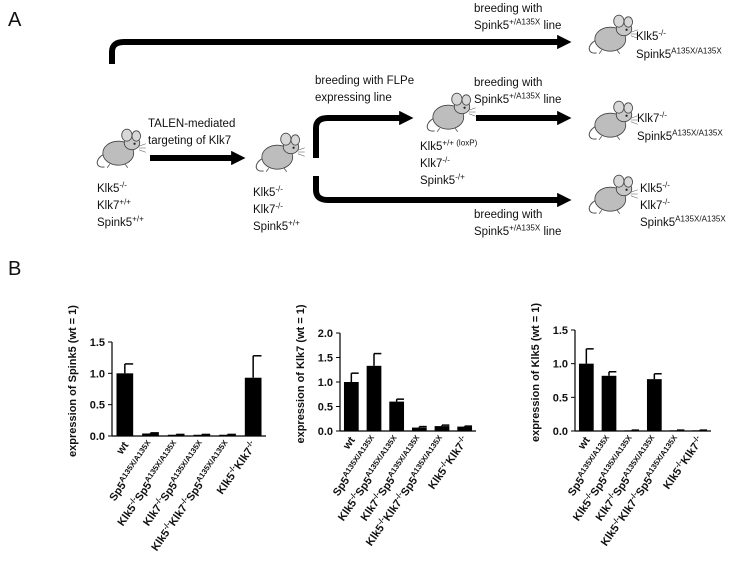 The height and width of the screenshot is (579, 740). What do you see at coordinates (325, 334) in the screenshot?
I see `y-tick-label: 2.0` at bounding box center [325, 334].